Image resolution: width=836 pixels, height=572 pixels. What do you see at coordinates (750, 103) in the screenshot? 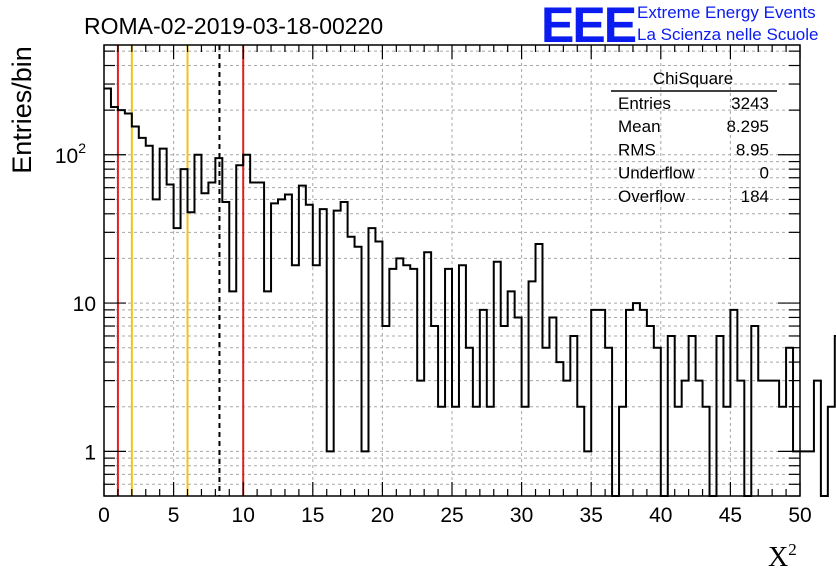
I see `stats-row-value: 3243` at bounding box center [750, 103].